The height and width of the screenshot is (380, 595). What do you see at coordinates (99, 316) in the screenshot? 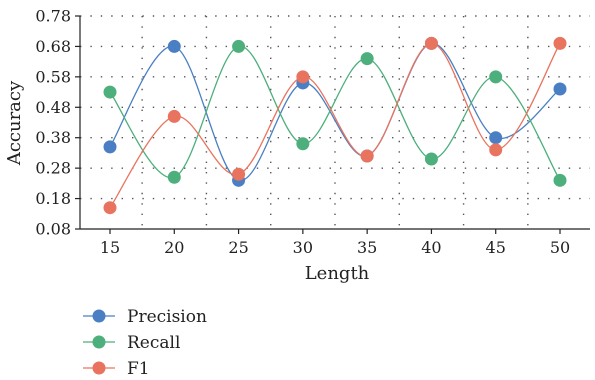
I see `legend-marker-precision` at bounding box center [99, 316].